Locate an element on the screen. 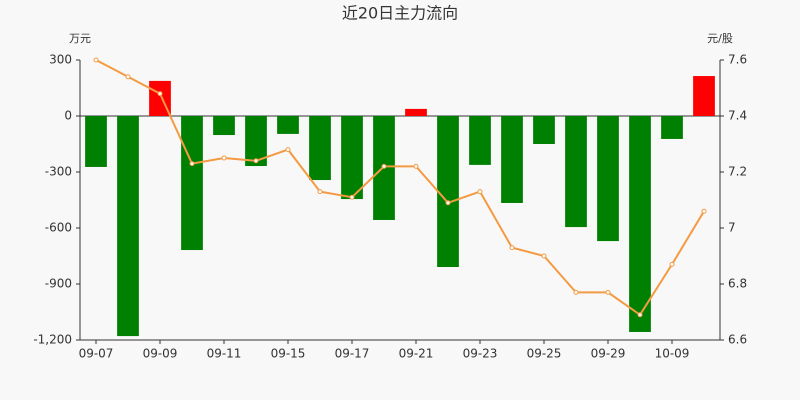 This screenshot has height=400, width=800. x-tick-label: 09-25 is located at coordinates (544, 354).